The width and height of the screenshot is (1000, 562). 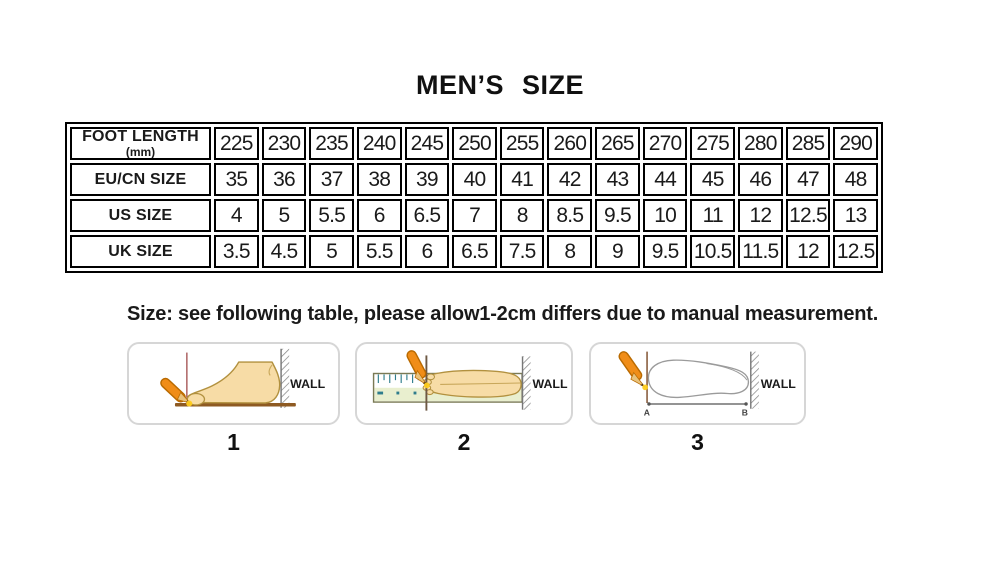 I want to click on size-cell: 7.5, so click(x=522, y=251).